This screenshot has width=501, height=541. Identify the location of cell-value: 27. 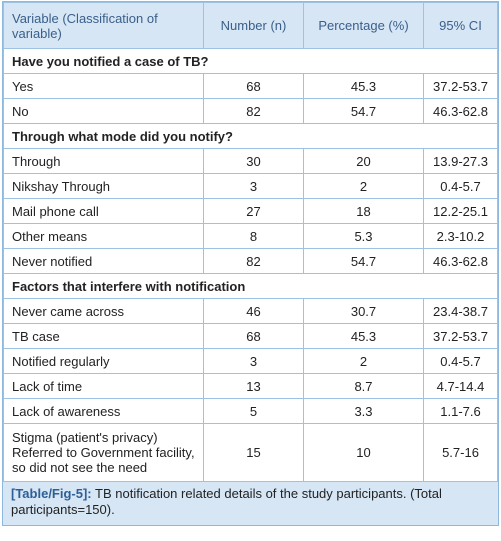
(253, 211).